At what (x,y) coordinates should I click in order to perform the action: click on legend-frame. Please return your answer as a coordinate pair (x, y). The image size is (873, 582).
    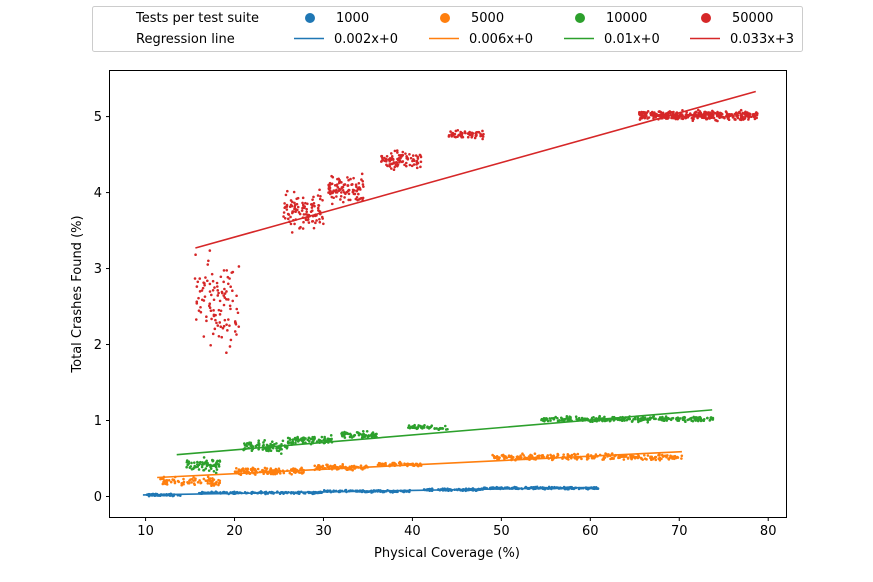
    Looking at the image, I should click on (447, 29).